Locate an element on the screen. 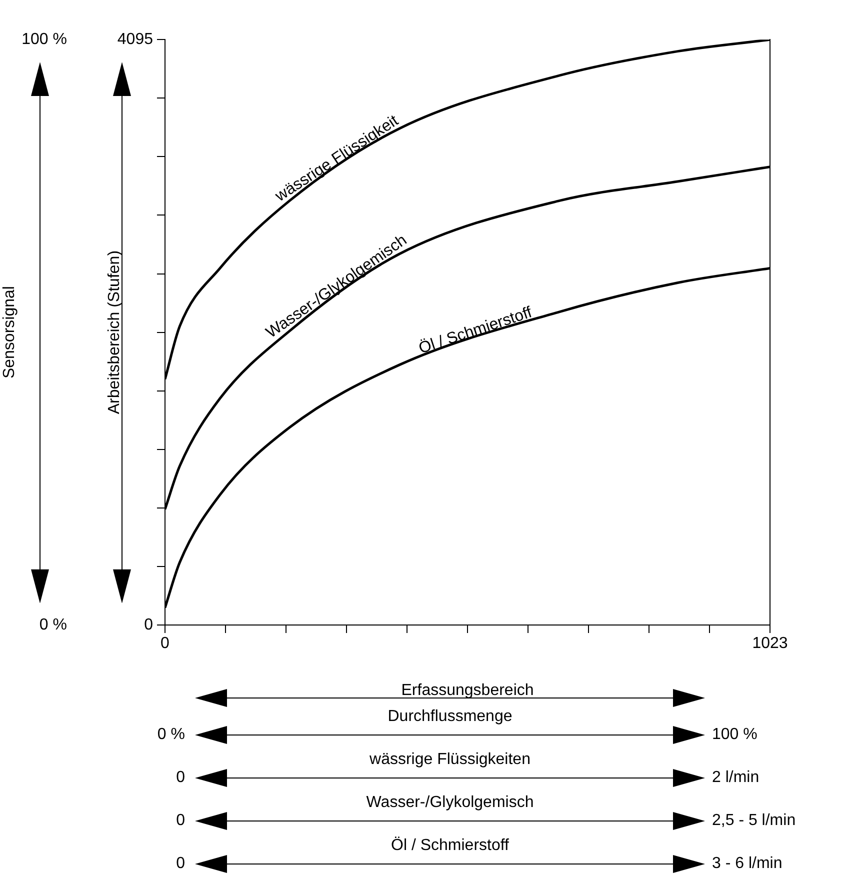  text: Durchflussmenge is located at coordinates (450, 717).